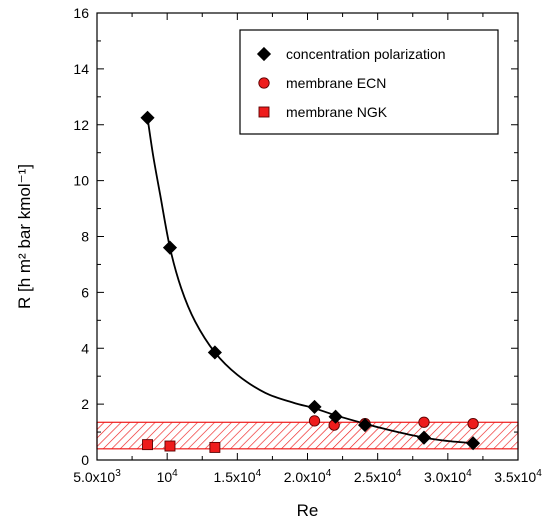  Describe the element at coordinates (168, 476) in the screenshot. I see `x-tick-label-1: 104` at that location.